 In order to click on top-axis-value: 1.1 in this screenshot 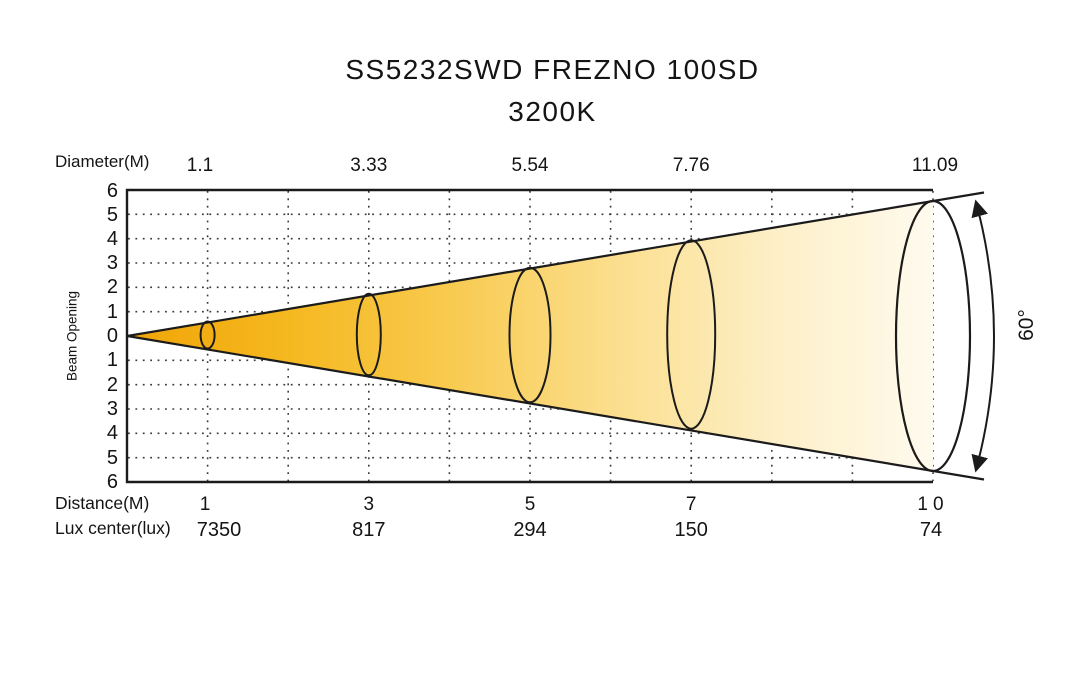, I will do `click(200, 165)`.